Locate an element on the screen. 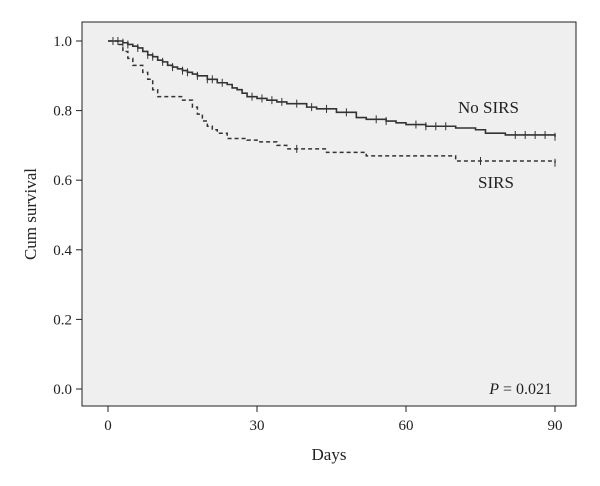  p-value-annotation: P = 0.021 is located at coordinates (520, 389).